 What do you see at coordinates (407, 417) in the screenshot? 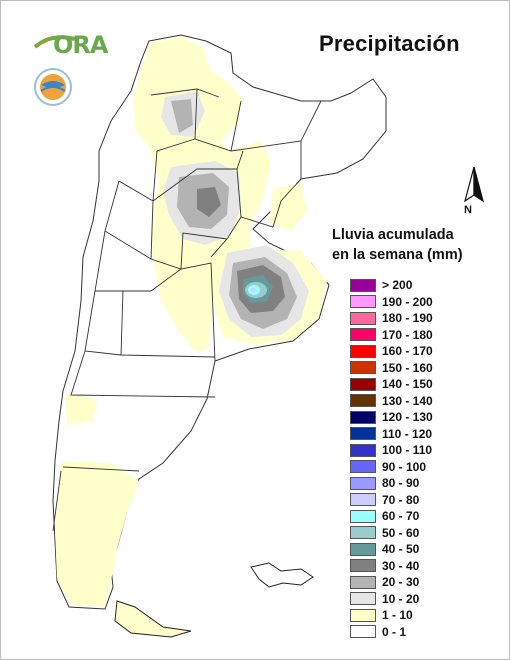
I see `legend-label: 120 - 130` at bounding box center [407, 417].